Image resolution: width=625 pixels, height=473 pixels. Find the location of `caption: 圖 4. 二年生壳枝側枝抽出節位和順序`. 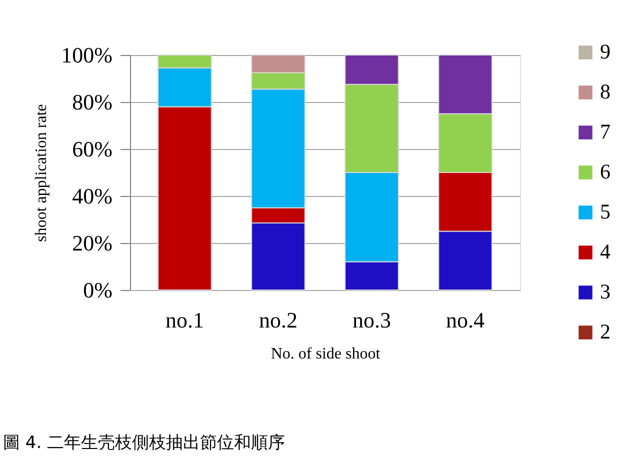

caption: 圖 4. 二年生壳枝側枝抽出節位和順序 is located at coordinates (144, 443).